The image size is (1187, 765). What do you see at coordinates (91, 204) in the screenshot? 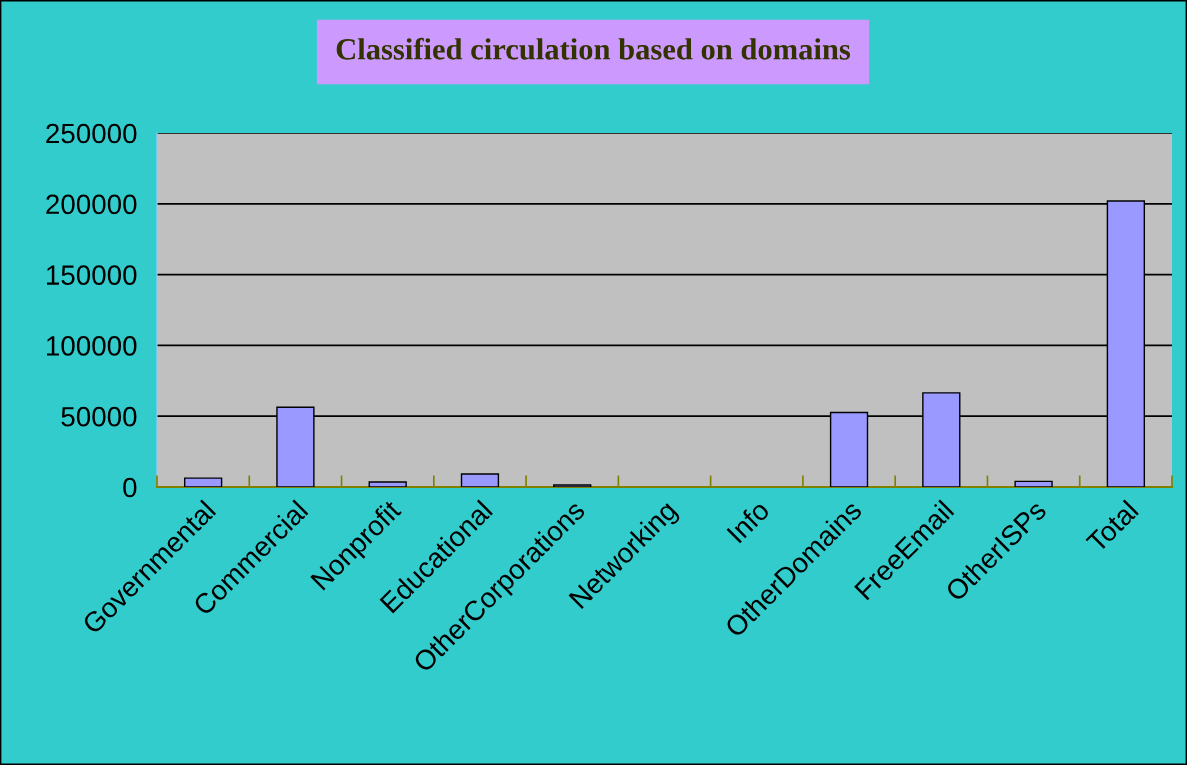
I see `y-tick-label: 200000` at bounding box center [91, 204].